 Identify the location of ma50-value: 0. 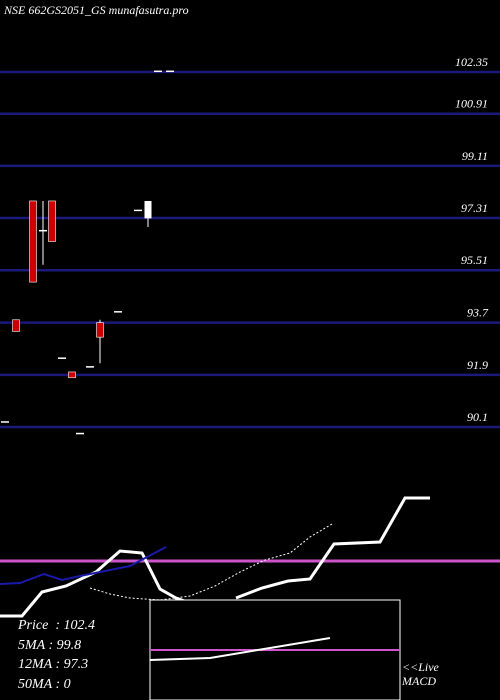
(67, 684).